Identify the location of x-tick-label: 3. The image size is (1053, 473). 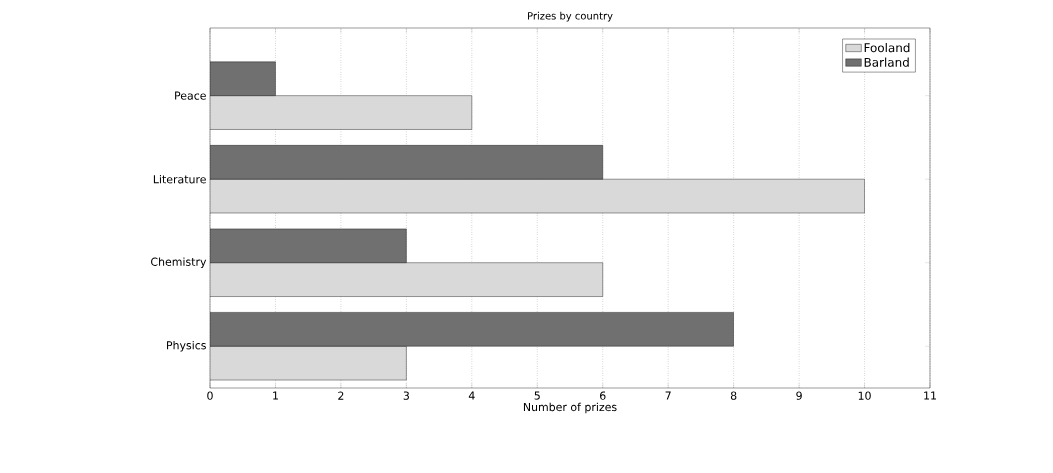
(406, 395).